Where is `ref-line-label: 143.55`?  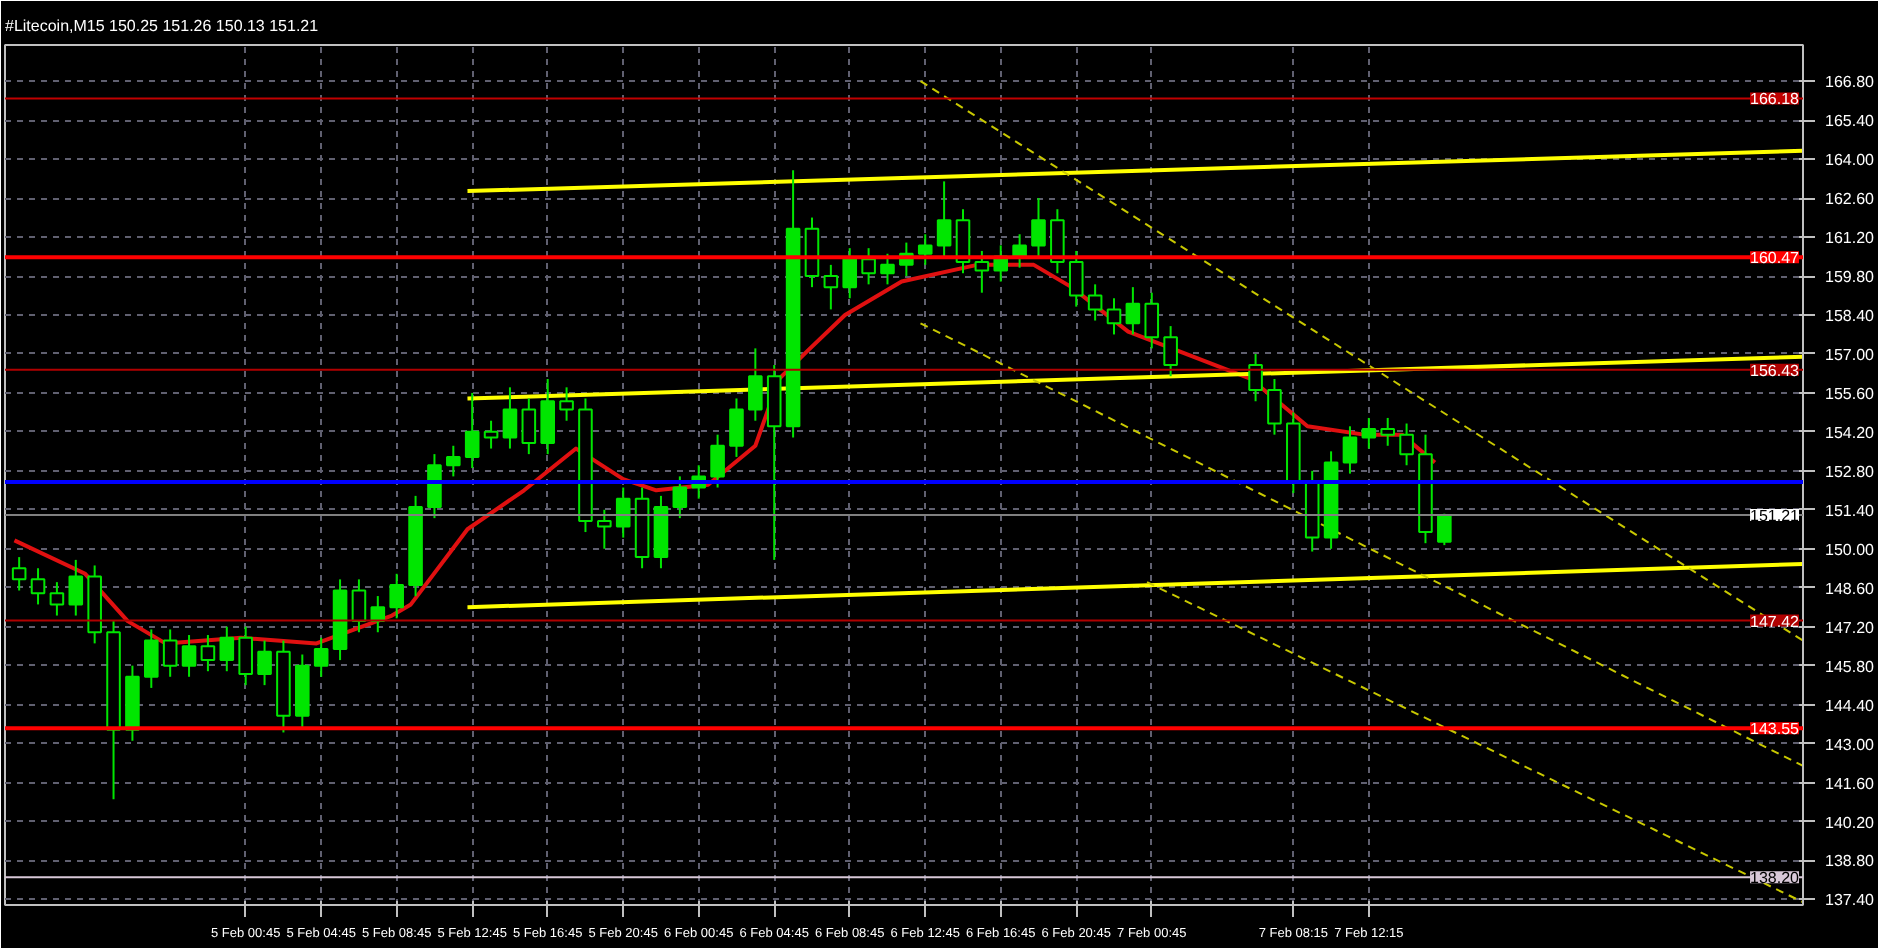 ref-line-label: 143.55 is located at coordinates (1775, 729).